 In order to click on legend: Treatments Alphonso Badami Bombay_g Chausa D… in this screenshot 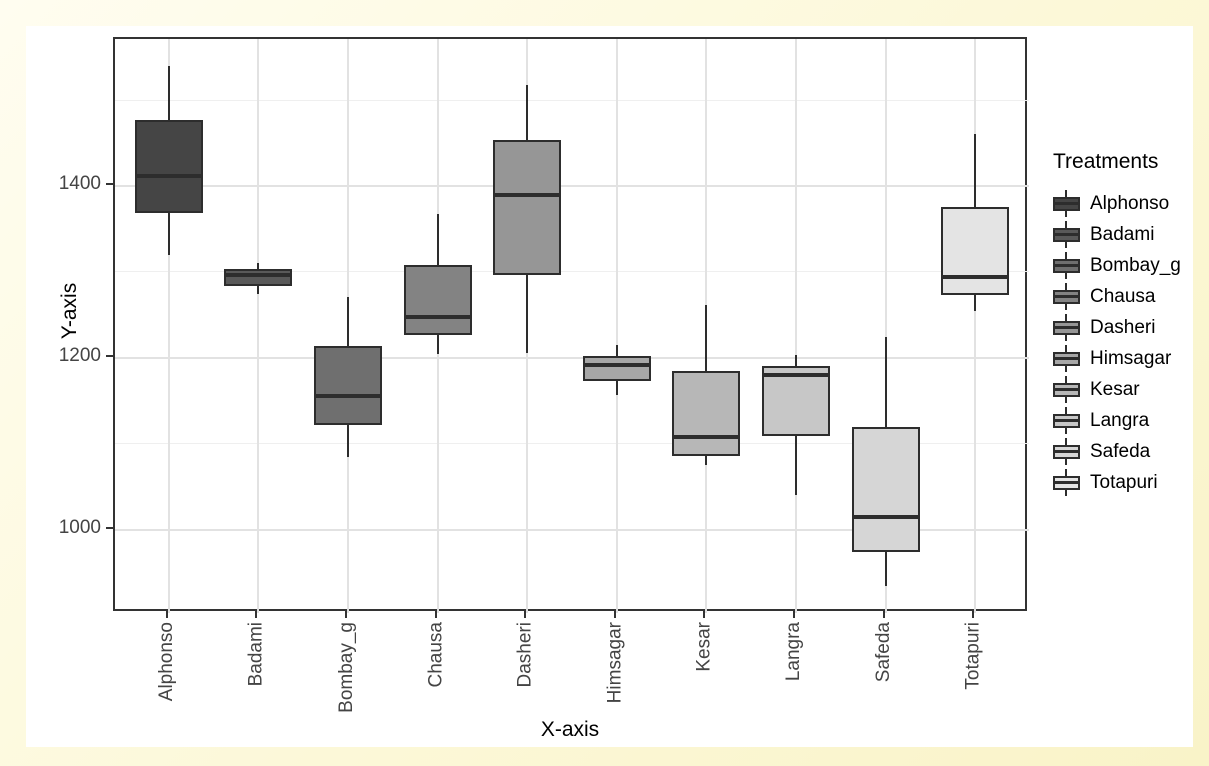, I will do `click(1128, 324)`.